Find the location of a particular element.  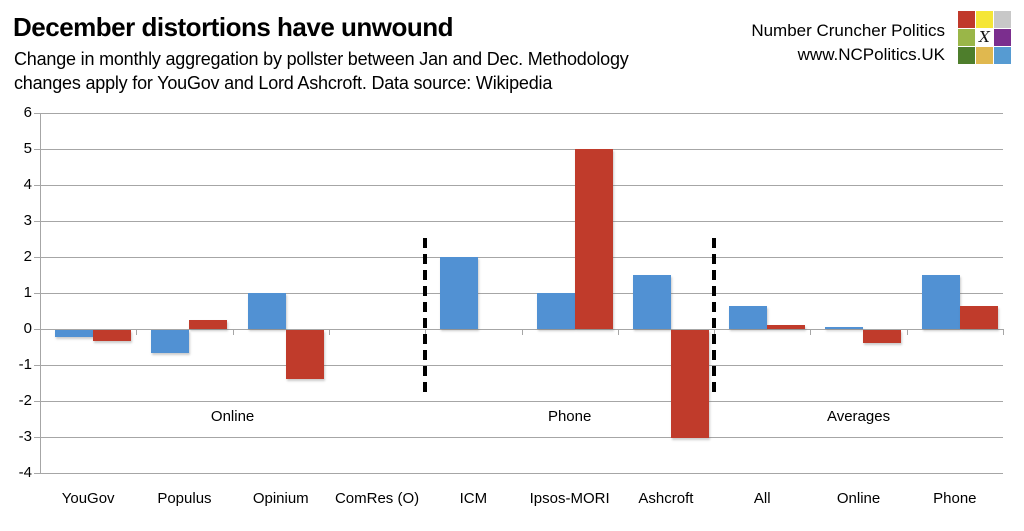

y-axis-label: -2 is located at coordinates (25, 400).